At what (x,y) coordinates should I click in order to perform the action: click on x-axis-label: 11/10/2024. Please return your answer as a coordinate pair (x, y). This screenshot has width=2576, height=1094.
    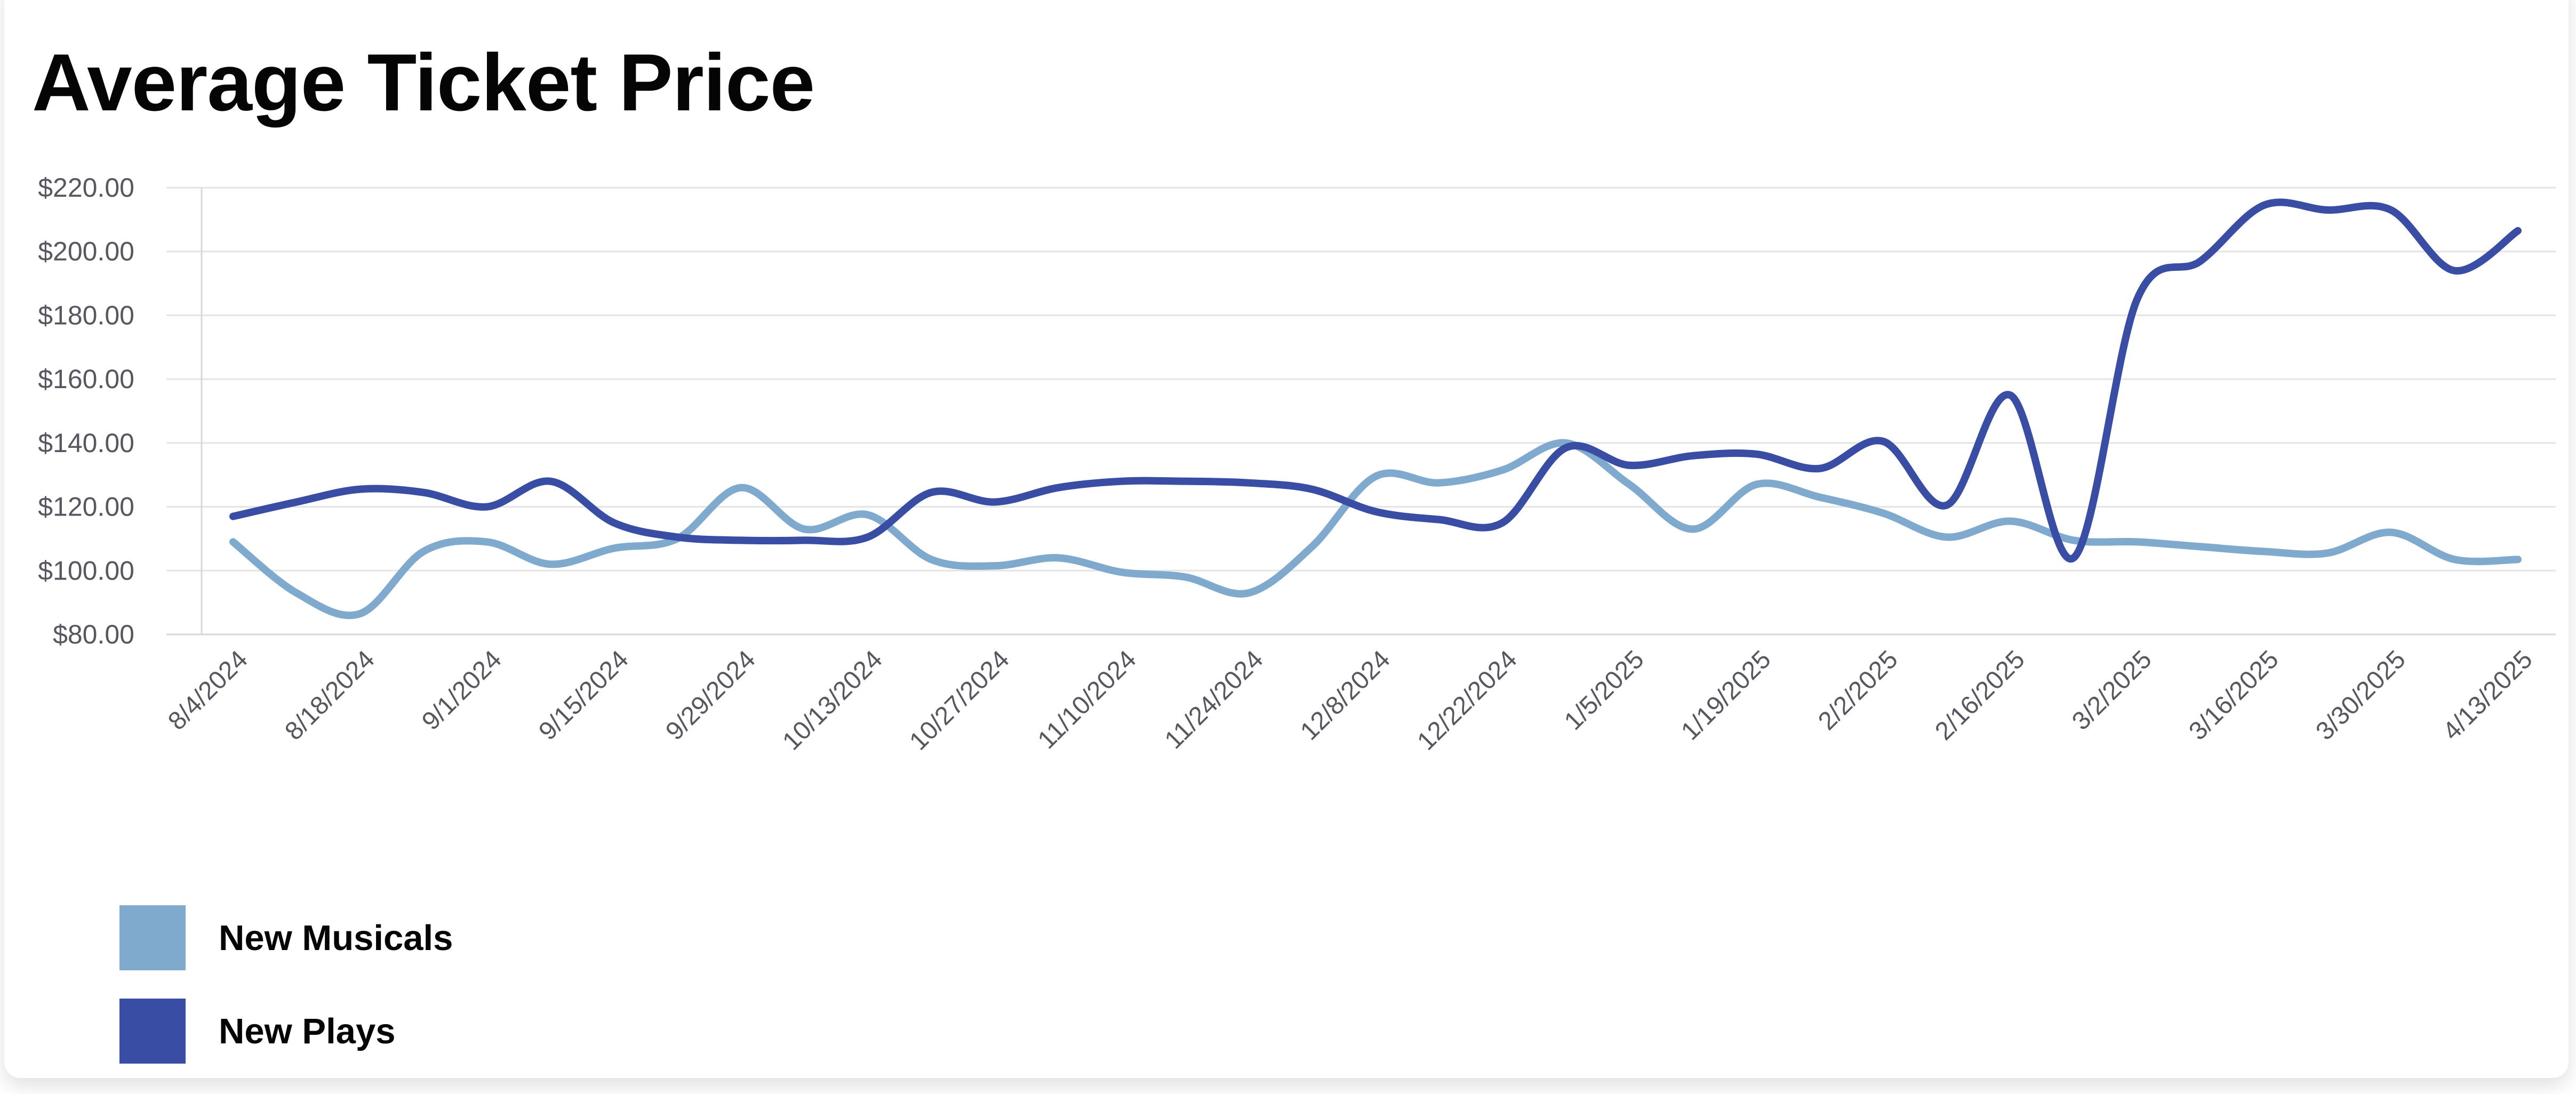
    Looking at the image, I should click on (1087, 700).